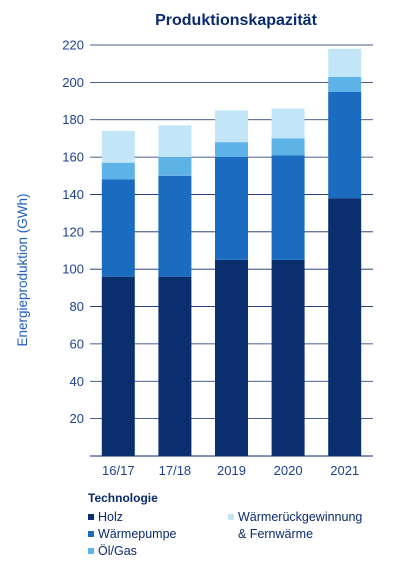 This screenshot has height=563, width=398. Describe the element at coordinates (288, 470) in the screenshot. I see `x-tick-label-2020: 2020` at that location.